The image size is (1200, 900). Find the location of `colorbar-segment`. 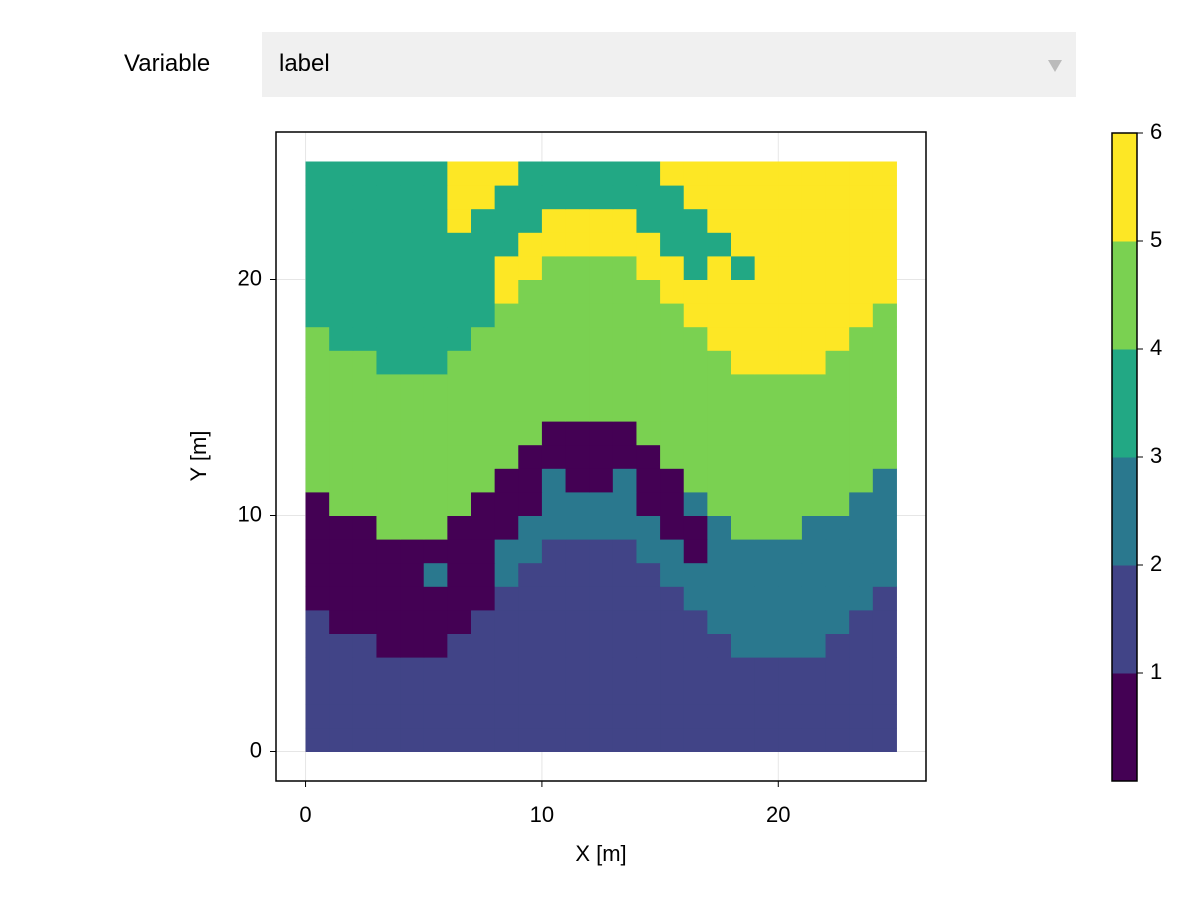

colorbar-segment is located at coordinates (1124, 619).